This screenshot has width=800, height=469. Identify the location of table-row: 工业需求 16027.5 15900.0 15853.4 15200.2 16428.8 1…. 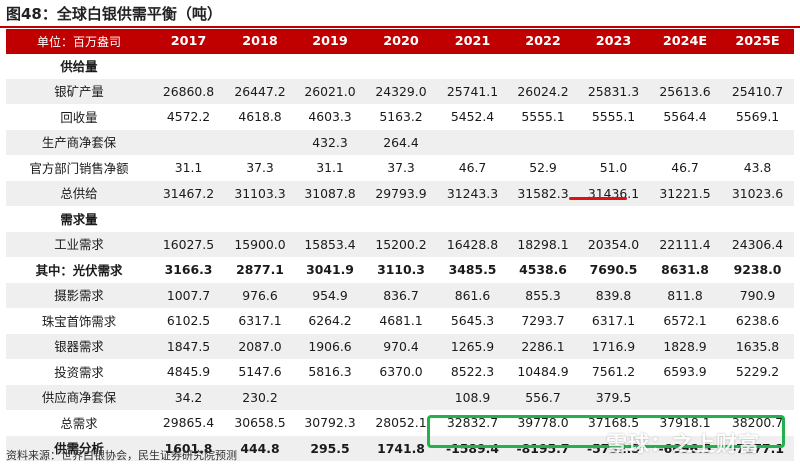
(400, 244).